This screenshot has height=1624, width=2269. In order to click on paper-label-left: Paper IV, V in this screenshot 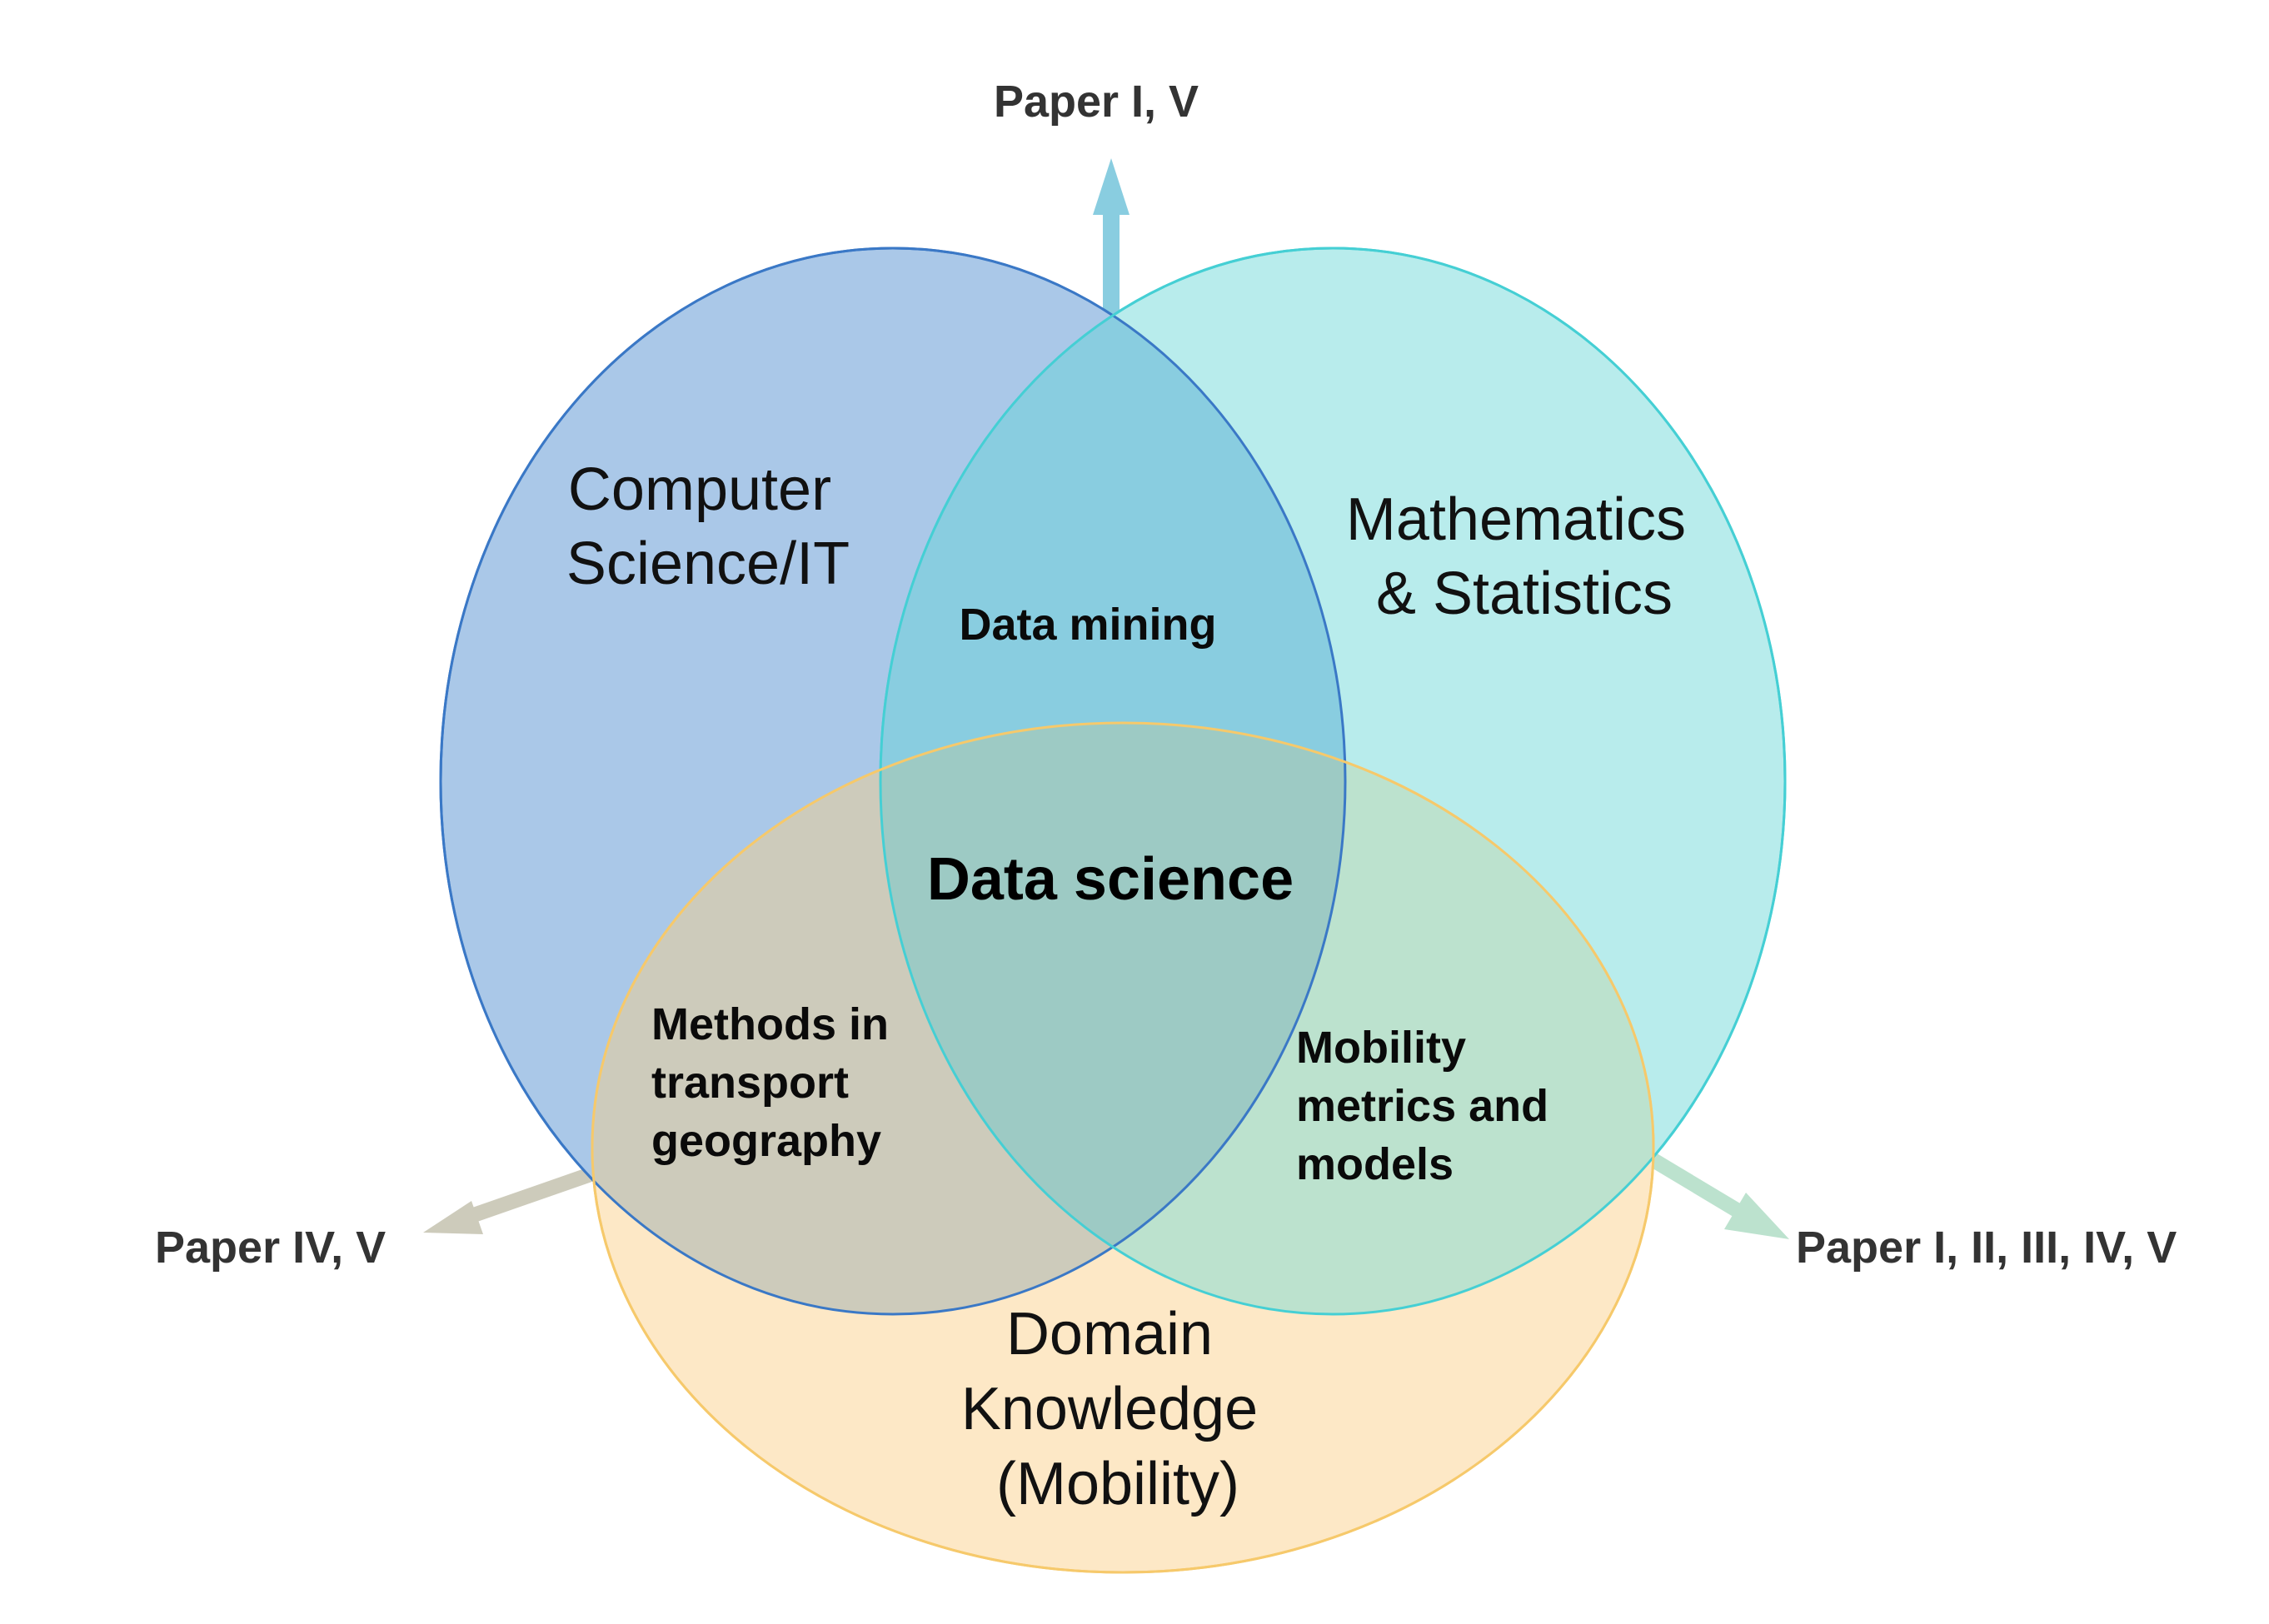, I will do `click(271, 1248)`.